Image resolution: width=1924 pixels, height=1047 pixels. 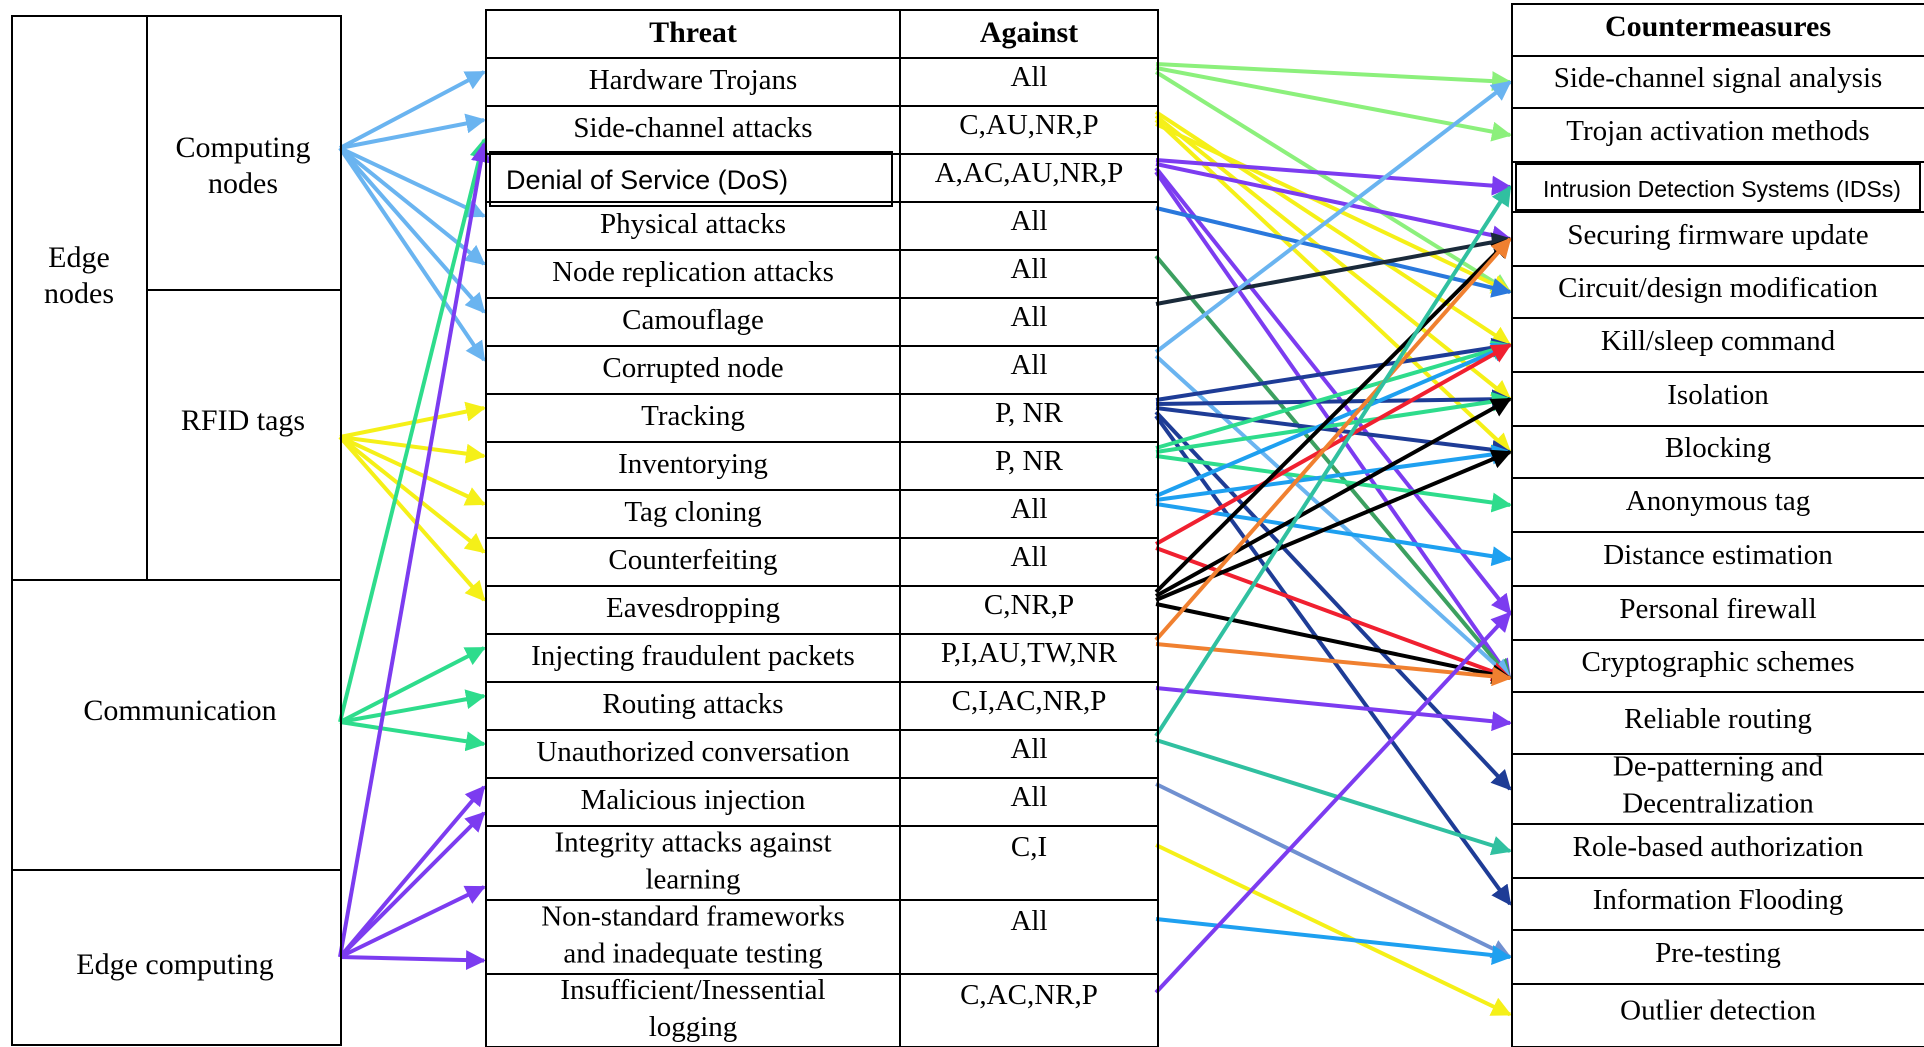 What do you see at coordinates (693, 32) in the screenshot?
I see `threat-header: Threat` at bounding box center [693, 32].